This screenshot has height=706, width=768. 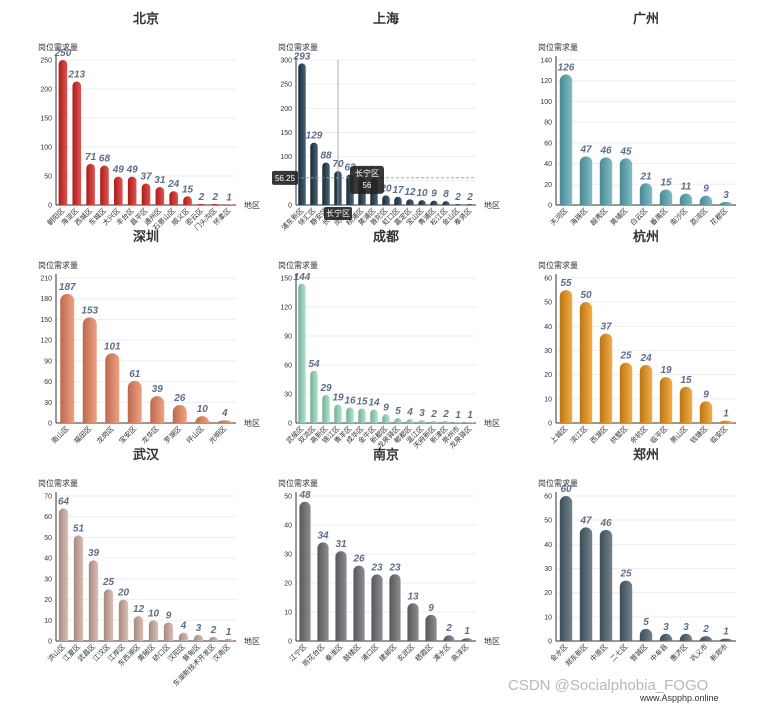 What do you see at coordinates (726, 632) in the screenshot?
I see `data-label: 1` at bounding box center [726, 632].